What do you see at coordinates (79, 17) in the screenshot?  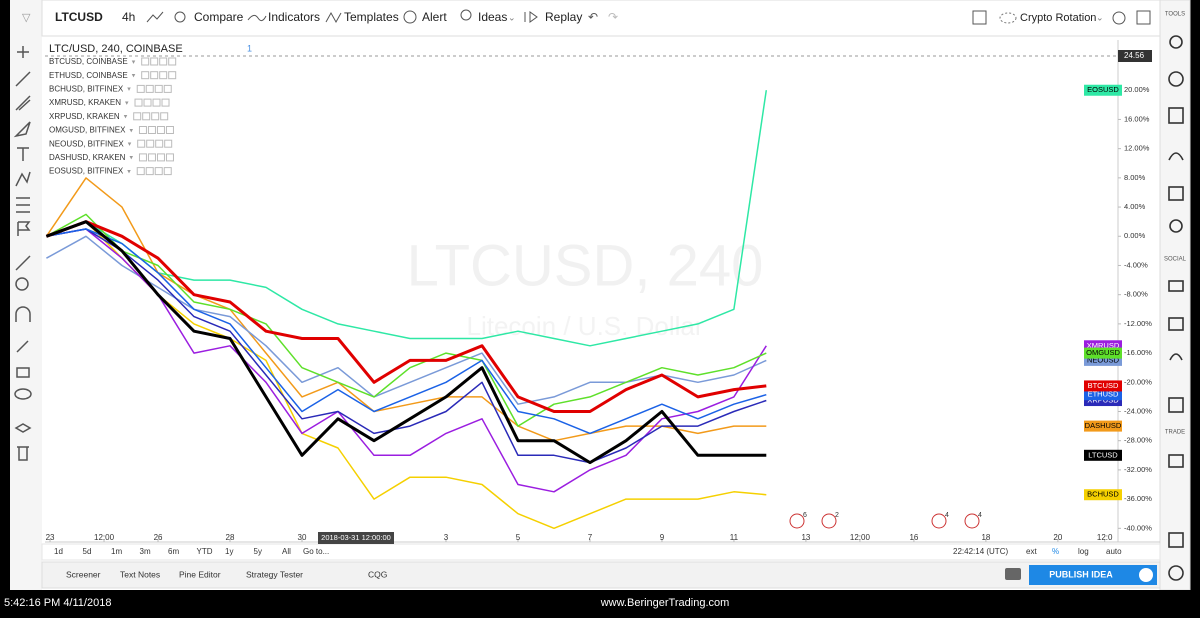 I see `symbol-search: LTCUSD` at bounding box center [79, 17].